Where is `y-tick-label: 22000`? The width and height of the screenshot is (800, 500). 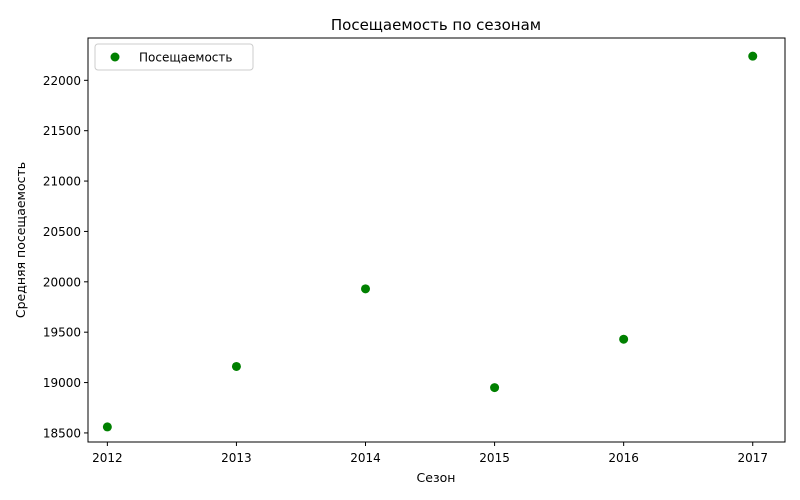 y-tick-label: 22000 is located at coordinates (62, 81).